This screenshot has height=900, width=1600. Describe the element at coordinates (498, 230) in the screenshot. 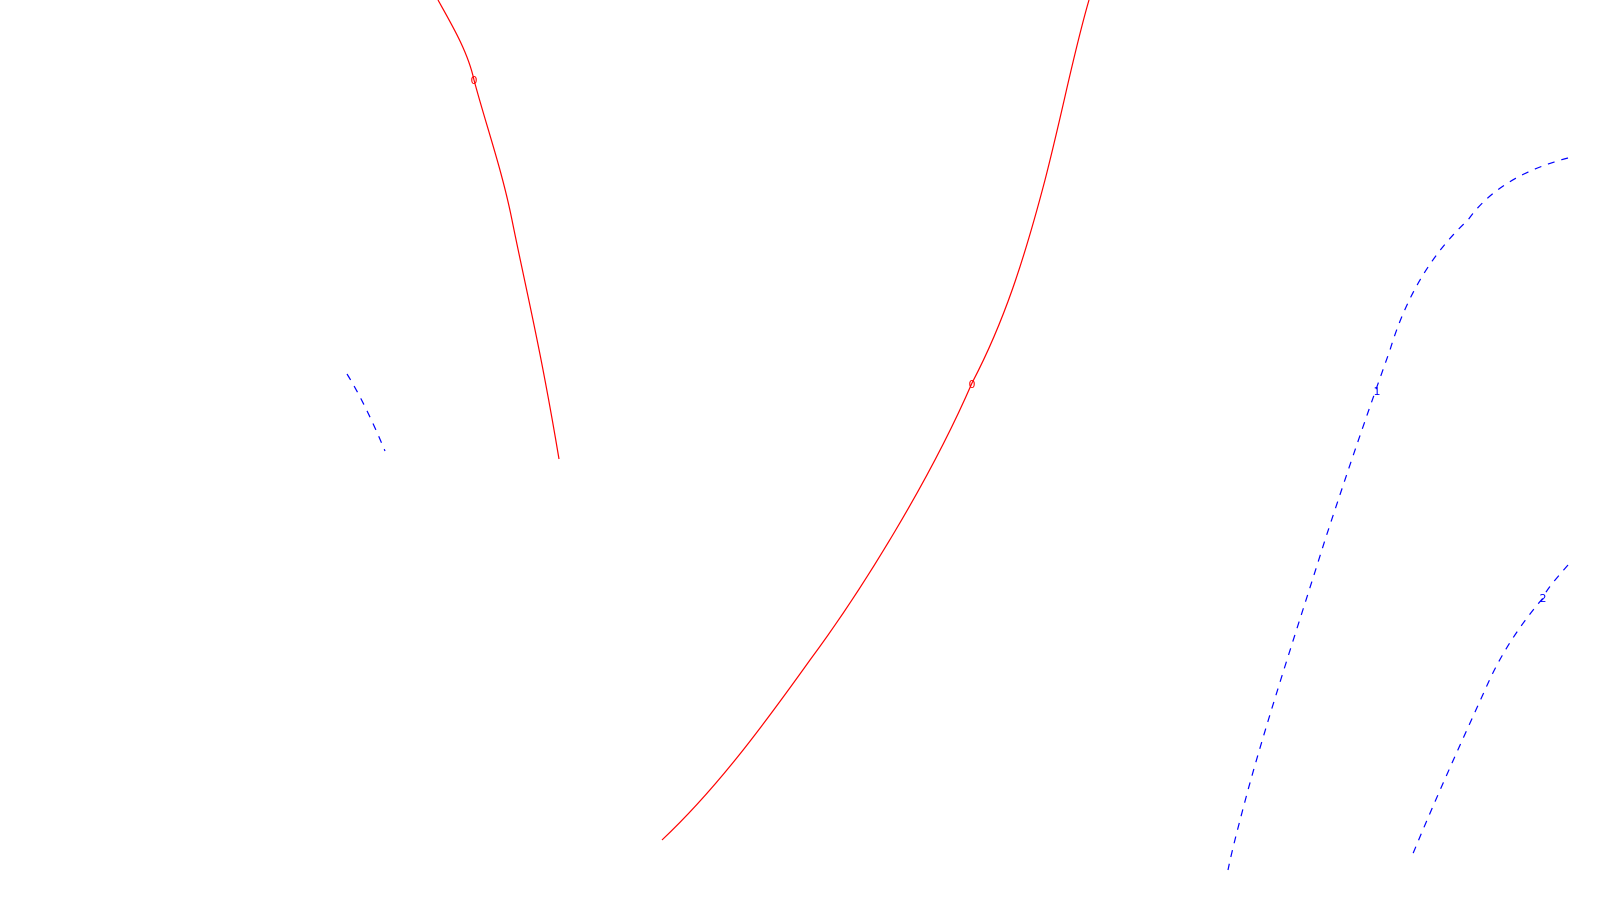

I see `contour-line-zero-left` at that location.